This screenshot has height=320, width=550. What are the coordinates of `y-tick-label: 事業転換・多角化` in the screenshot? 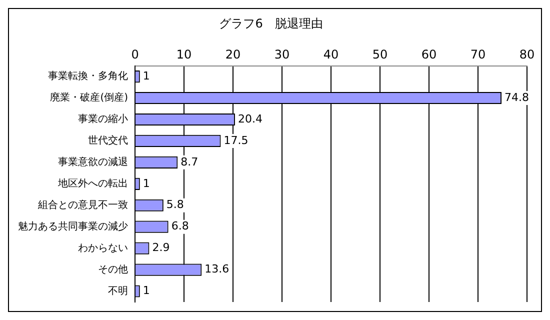 It's located at (88, 76).